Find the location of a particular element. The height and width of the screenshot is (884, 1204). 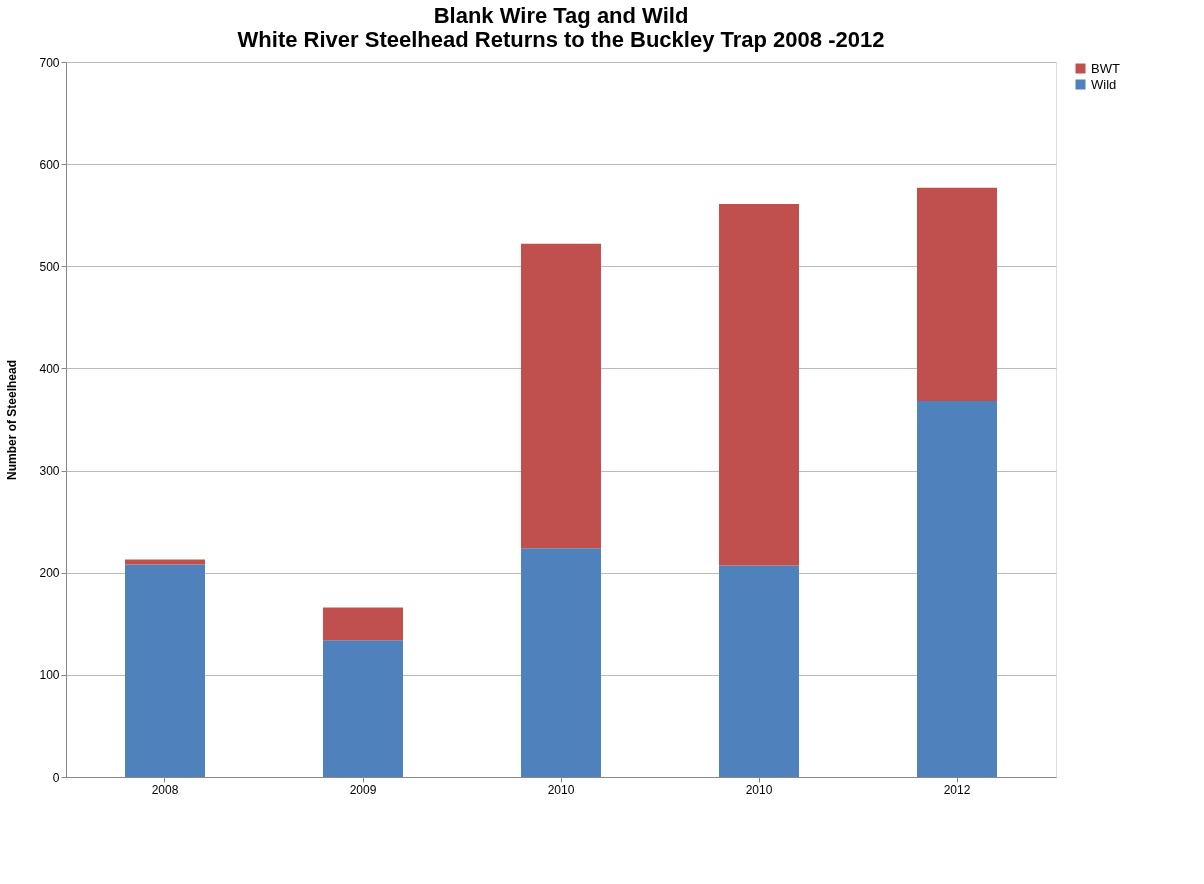

text: White River Steelhead Returns to the Buckley Trap 2008 -2012 is located at coordinates (561, 39).